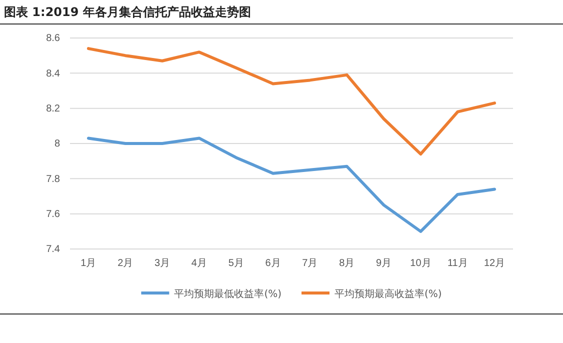 The width and height of the screenshot is (563, 343). Describe the element at coordinates (53, 74) in the screenshot. I see `y-tick-label: 8.4` at that location.